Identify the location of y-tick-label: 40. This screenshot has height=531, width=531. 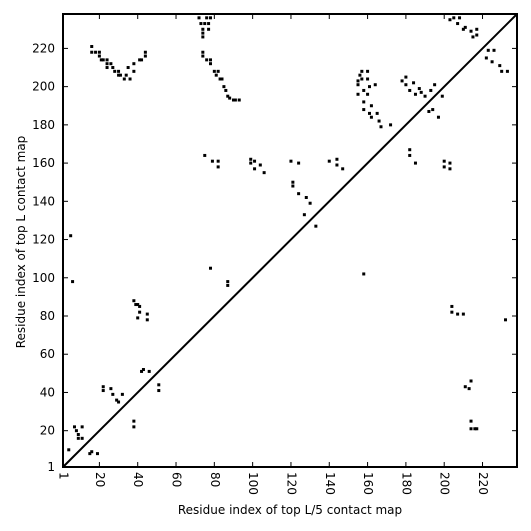
(47, 392).